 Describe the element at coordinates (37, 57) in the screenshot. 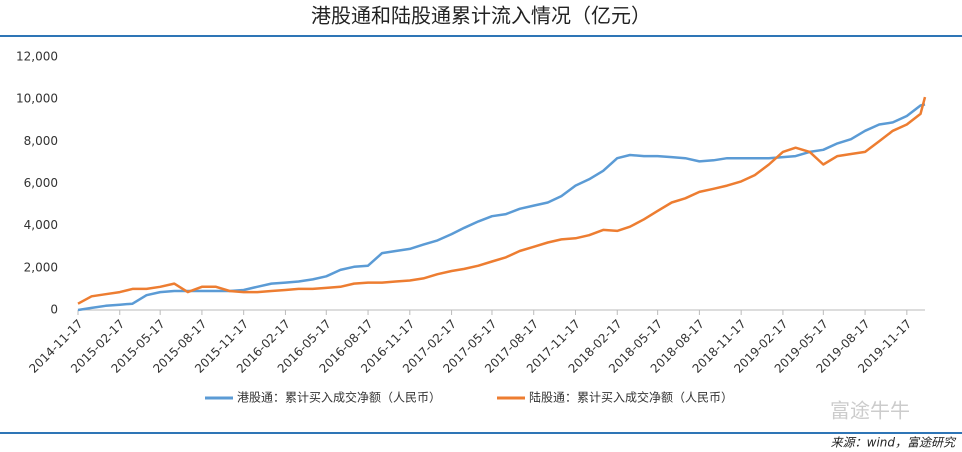

I see `y-tick-label: 12,000` at that location.